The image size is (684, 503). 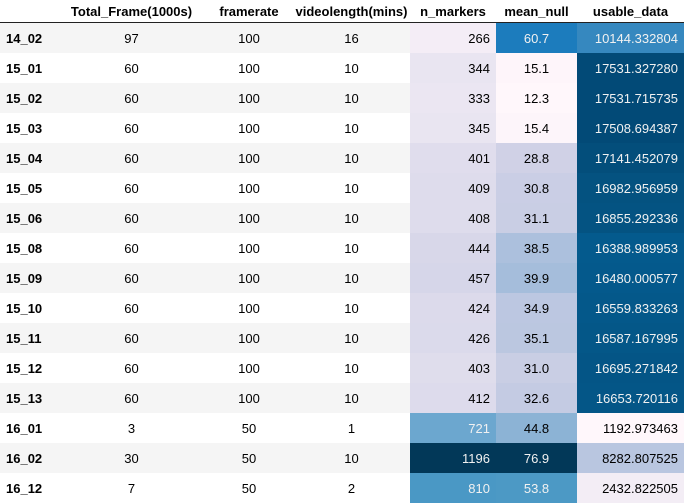 I want to click on row-index: 16_02, so click(x=29, y=458).